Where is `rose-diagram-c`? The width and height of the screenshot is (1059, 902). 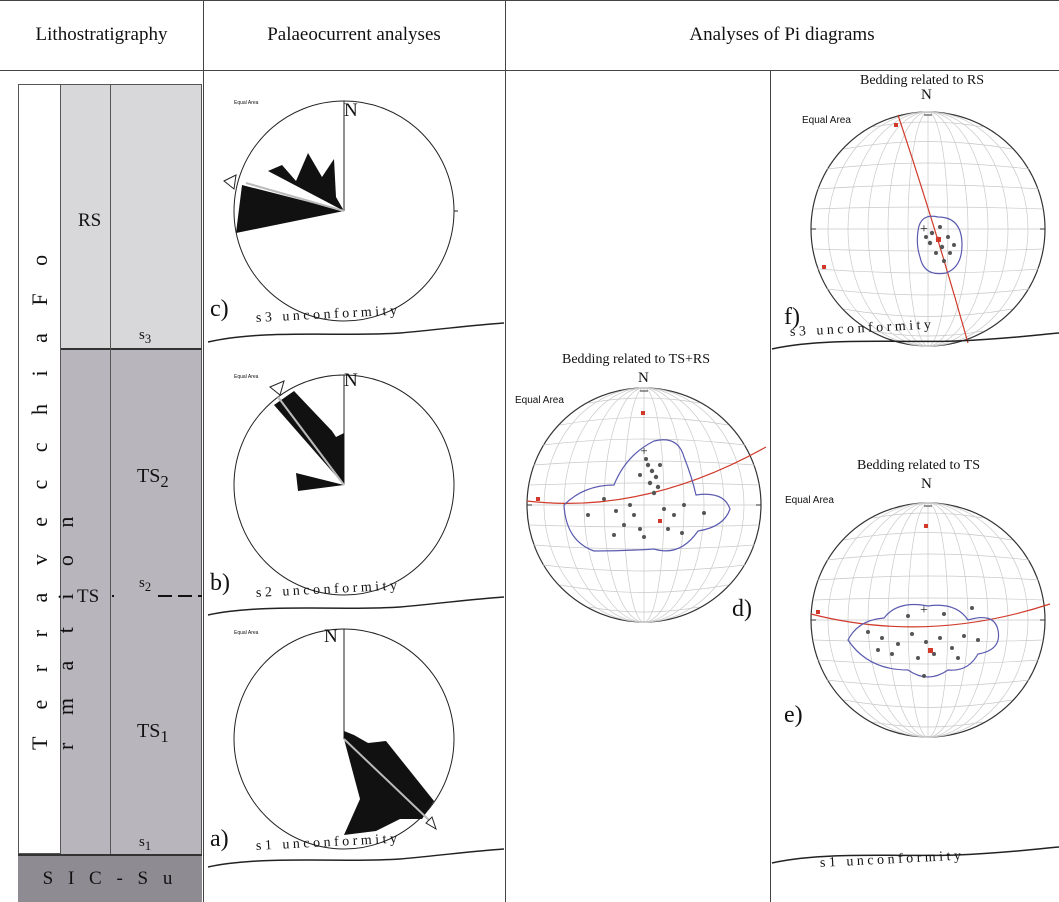 rose-diagram-c is located at coordinates (340, 211).